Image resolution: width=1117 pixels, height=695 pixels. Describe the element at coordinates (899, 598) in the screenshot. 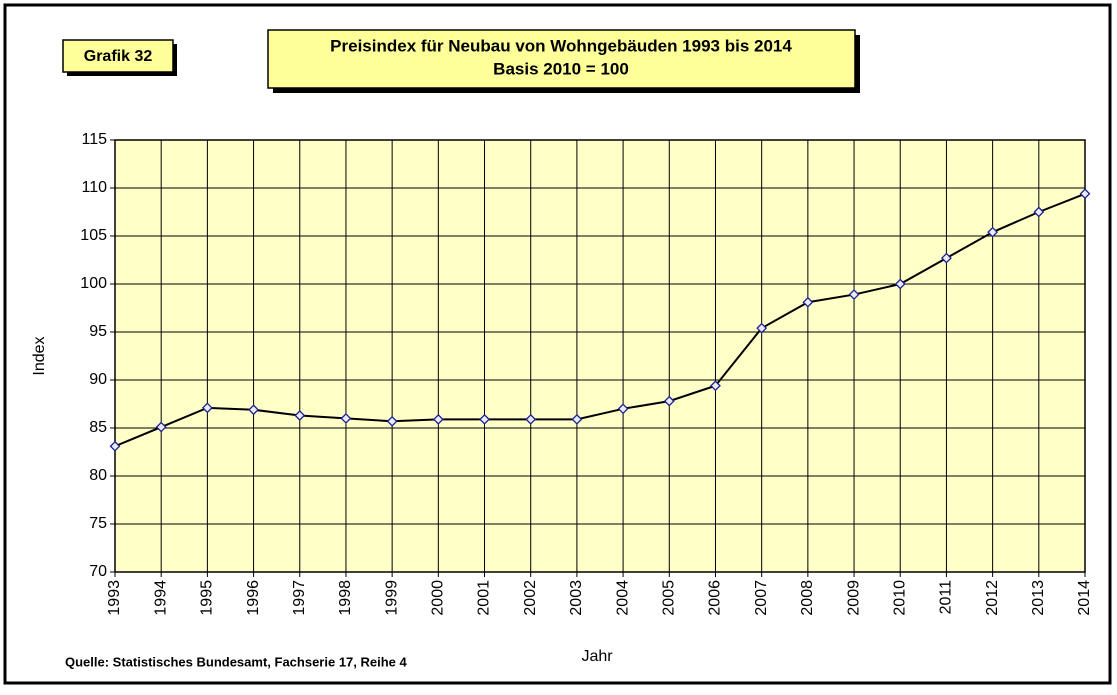

I see `x-tick-label: 2010` at that location.